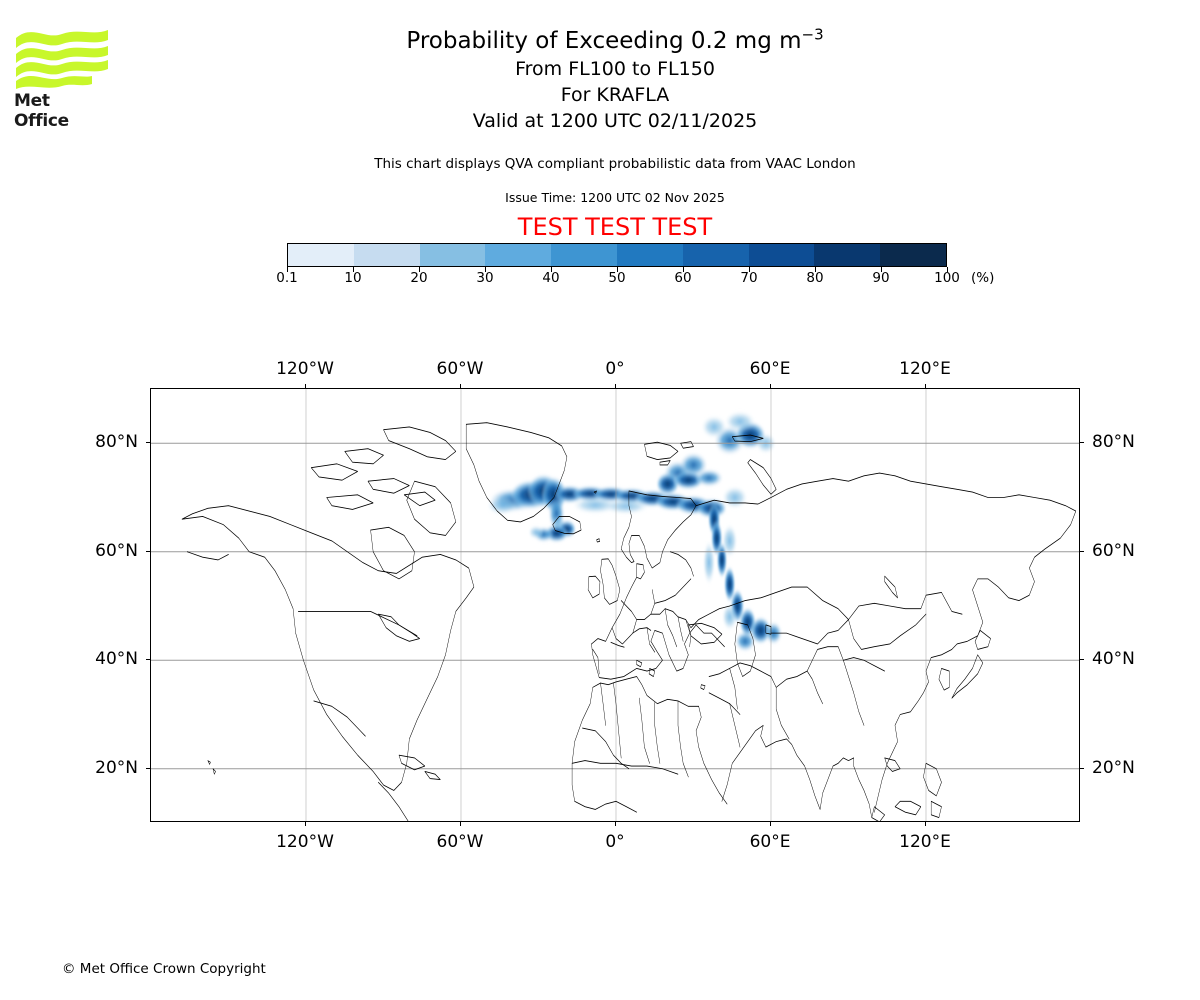 The width and height of the screenshot is (1200, 1000). Describe the element at coordinates (983, 278) in the screenshot. I see `colorbar-unit-label: (%)` at that location.